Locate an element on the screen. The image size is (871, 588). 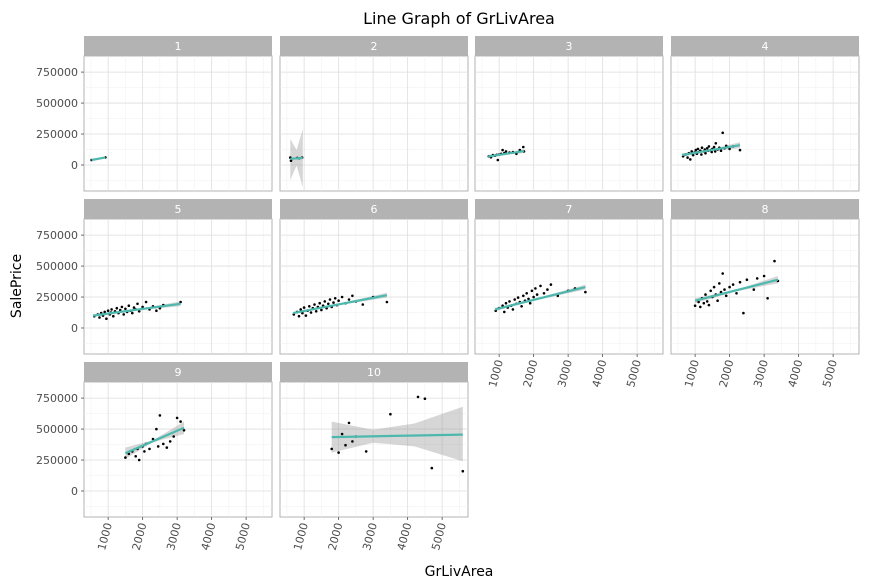
facet-strip-label: 7 is located at coordinates (569, 209).